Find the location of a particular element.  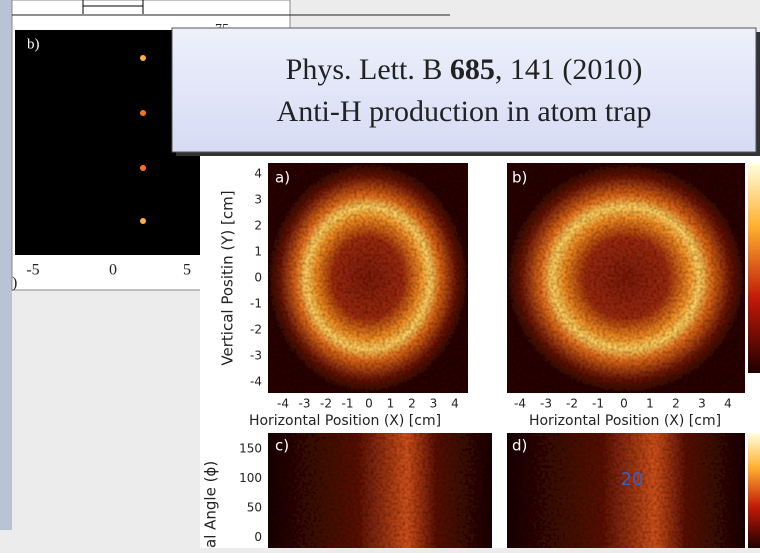

tick-label: 150 is located at coordinates (250, 449).